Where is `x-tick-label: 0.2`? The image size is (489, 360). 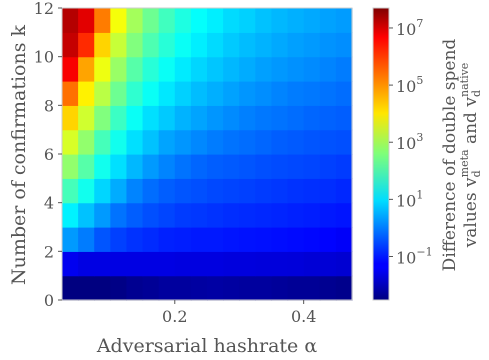 x-tick-label: 0.2 is located at coordinates (174, 316).